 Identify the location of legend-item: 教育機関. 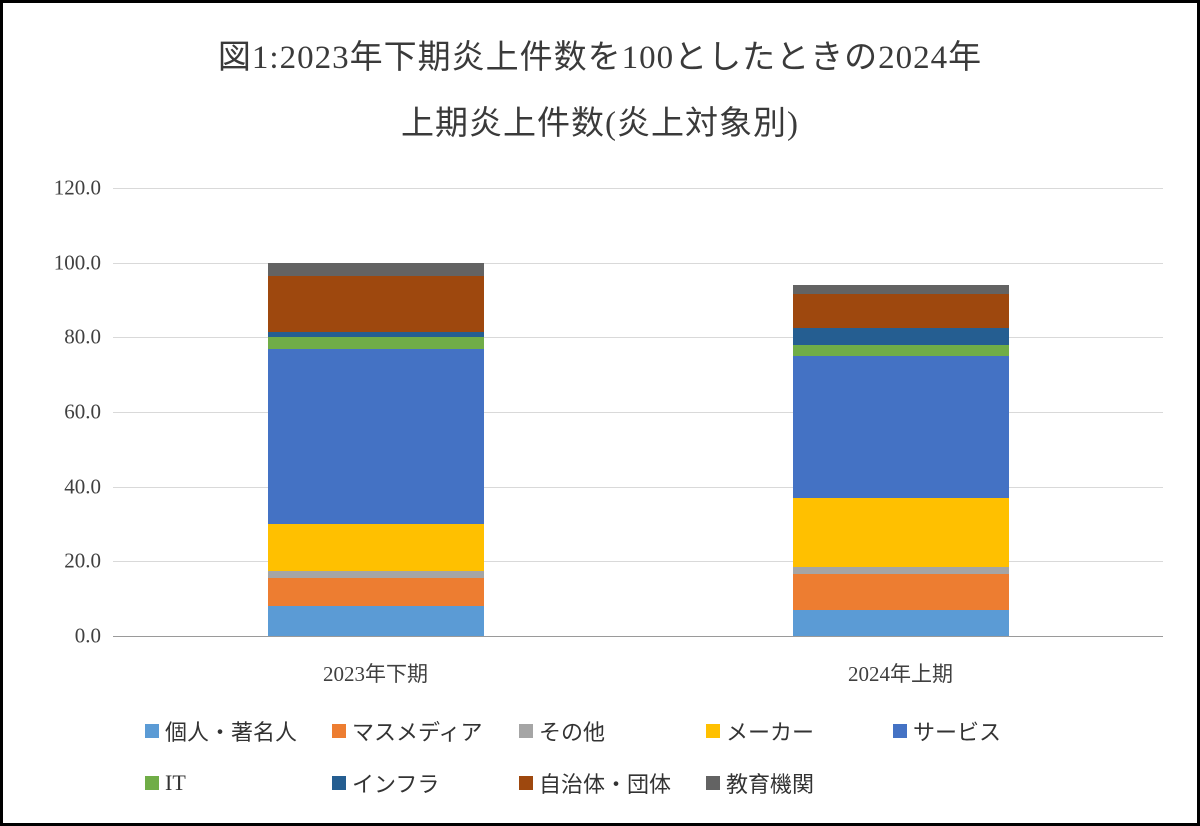
(799, 783).